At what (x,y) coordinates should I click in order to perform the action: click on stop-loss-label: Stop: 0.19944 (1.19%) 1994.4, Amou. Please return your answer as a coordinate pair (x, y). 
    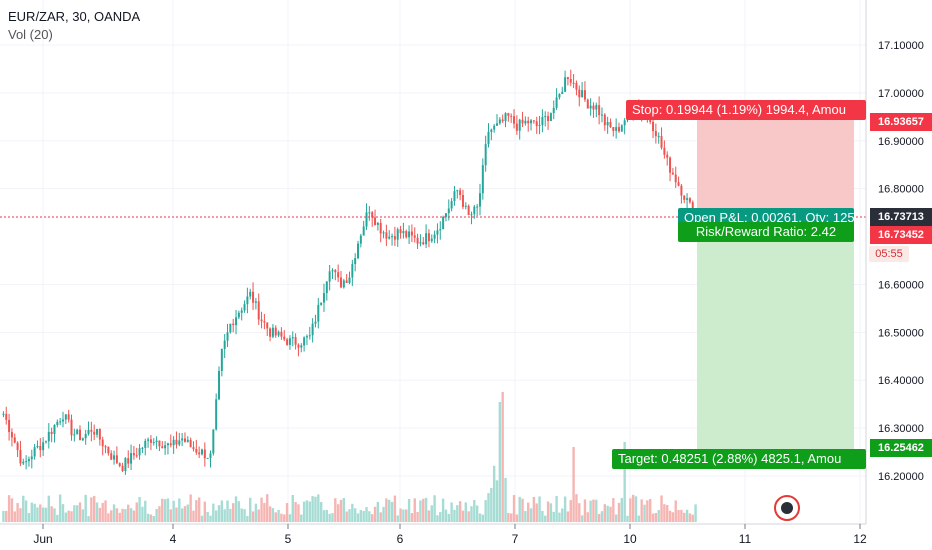
    Looking at the image, I should click on (746, 110).